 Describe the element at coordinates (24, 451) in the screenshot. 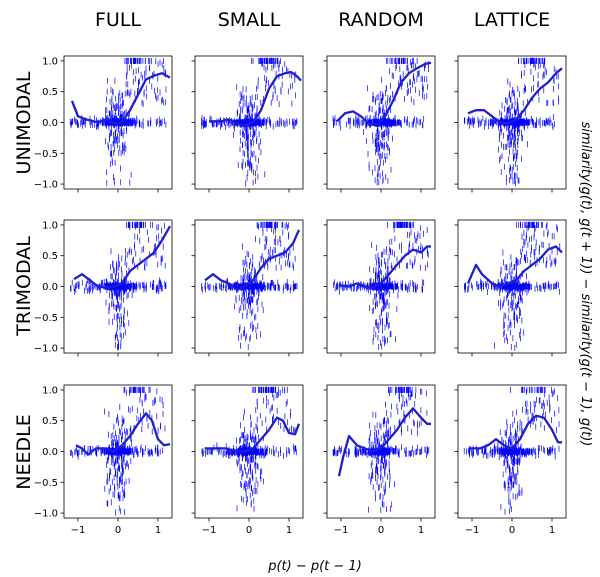

I see `row-title-needle: NEEDLE` at that location.